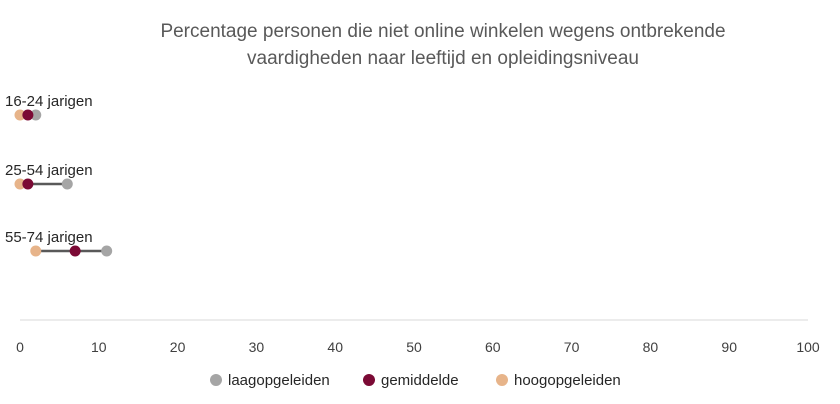 The height and width of the screenshot is (404, 840). I want to click on x-tick-label: 100, so click(808, 347).